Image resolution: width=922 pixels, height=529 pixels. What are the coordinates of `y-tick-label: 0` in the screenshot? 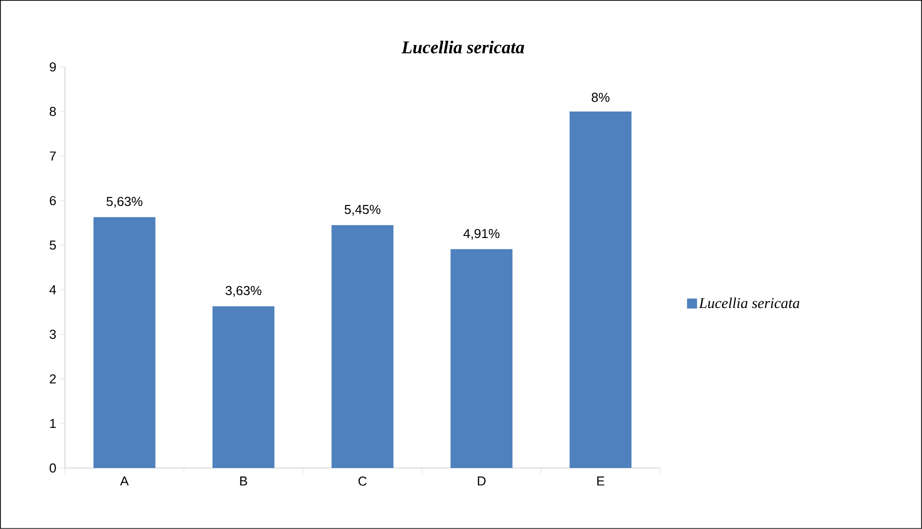 It's located at (53, 468).